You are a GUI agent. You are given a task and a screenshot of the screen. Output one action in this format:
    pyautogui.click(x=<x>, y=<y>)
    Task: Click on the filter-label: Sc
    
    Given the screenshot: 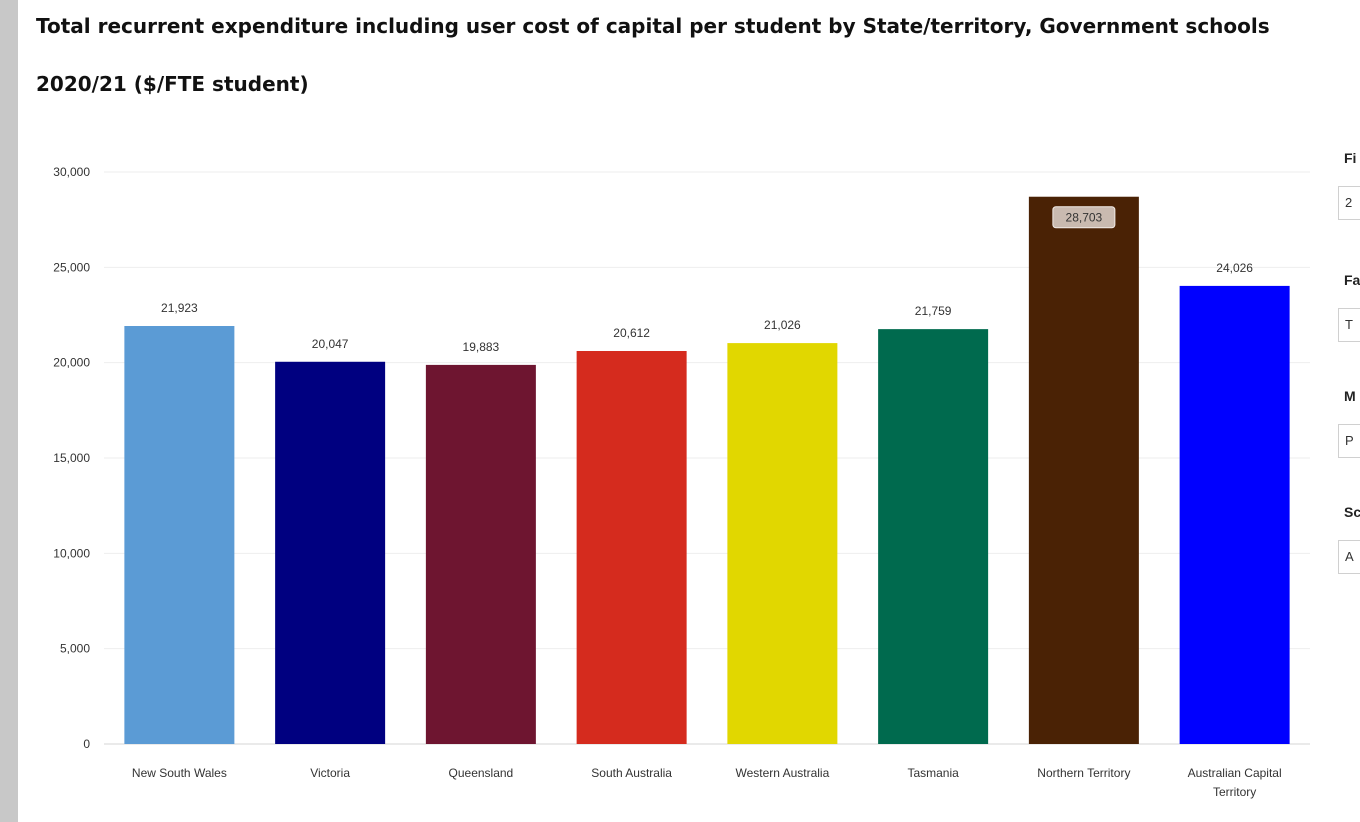 What is the action you would take?
    pyautogui.click(x=1352, y=512)
    